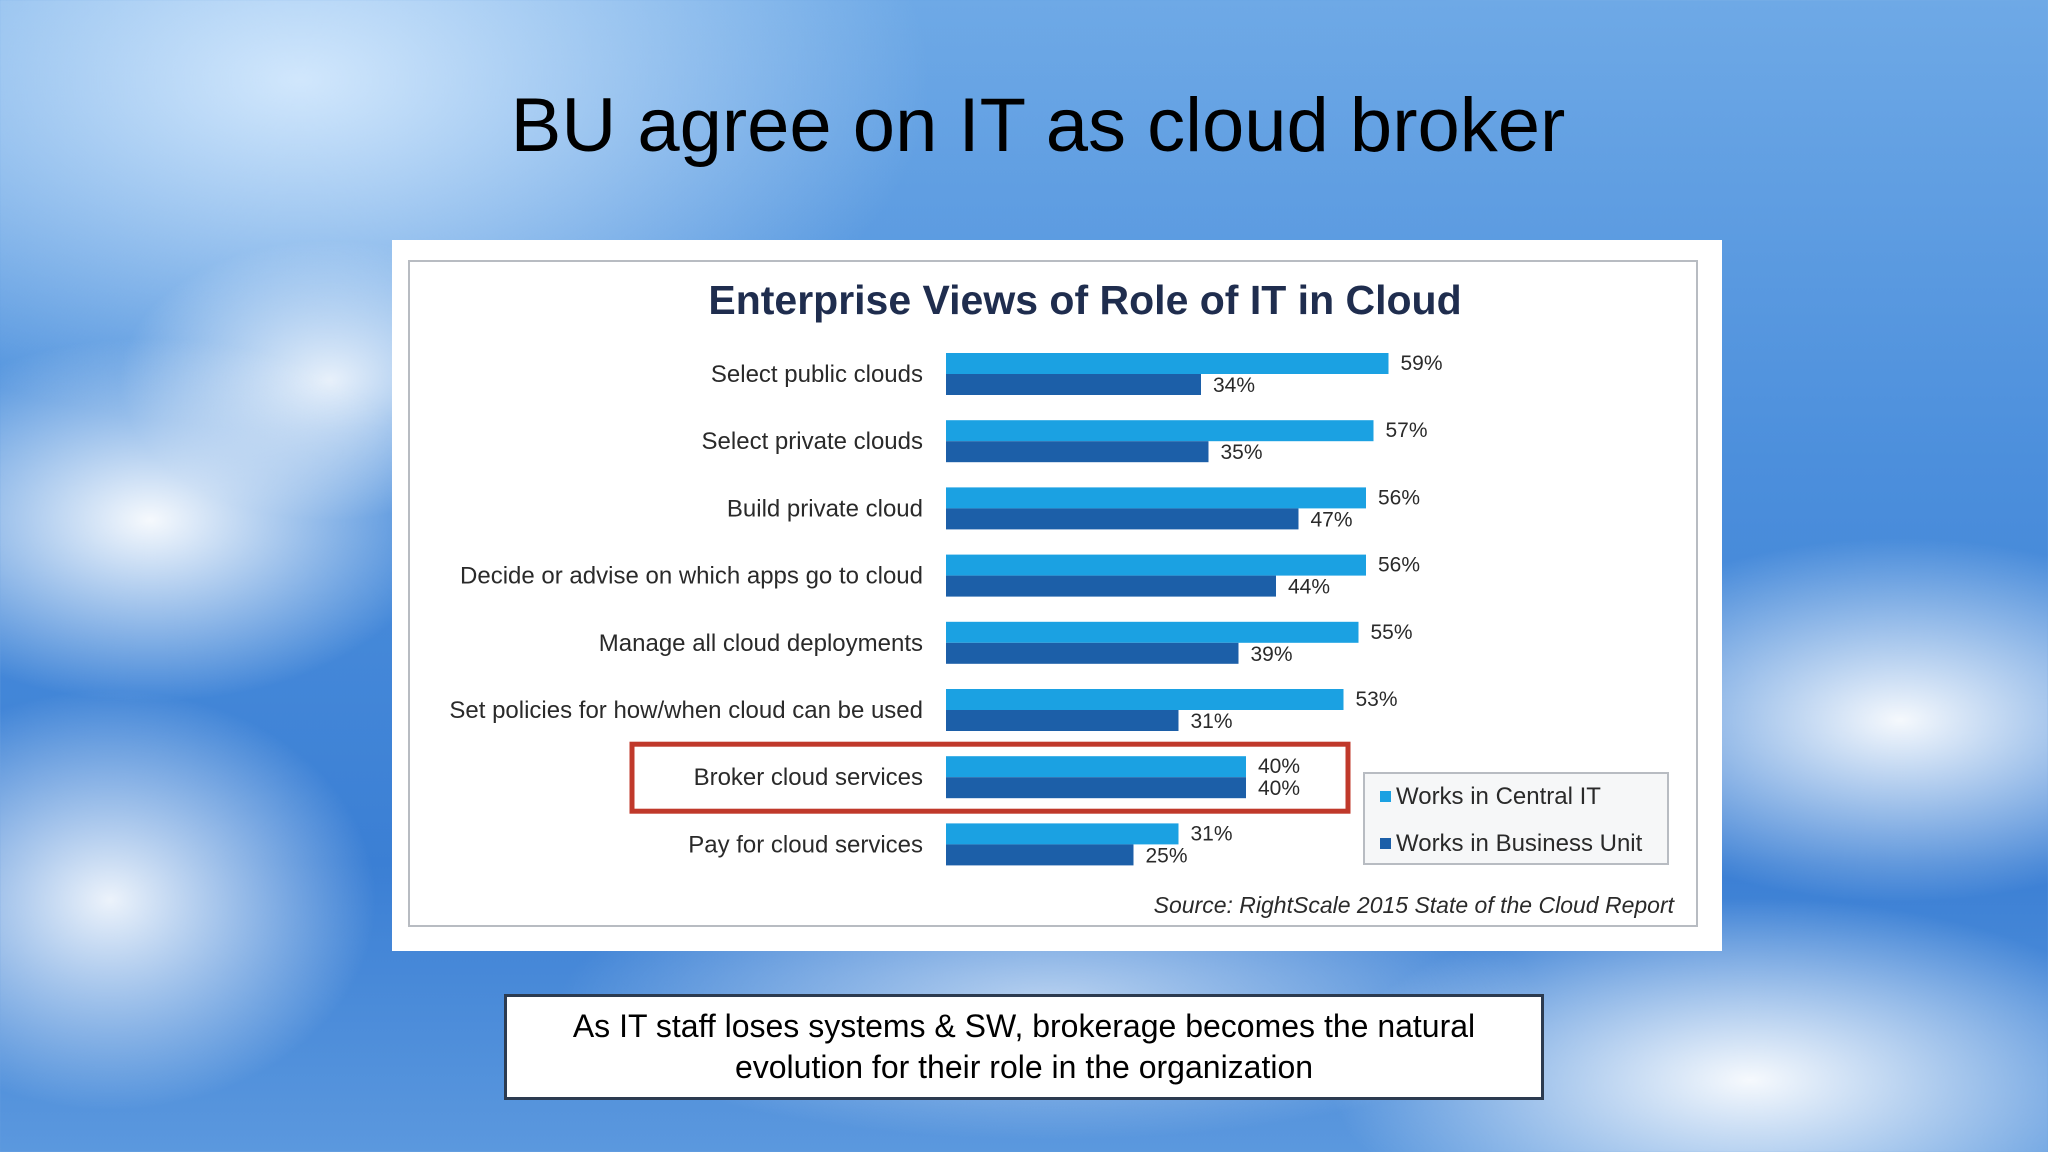  What do you see at coordinates (1377, 699) in the screenshot?
I see `value-label-central-it: 53%` at bounding box center [1377, 699].